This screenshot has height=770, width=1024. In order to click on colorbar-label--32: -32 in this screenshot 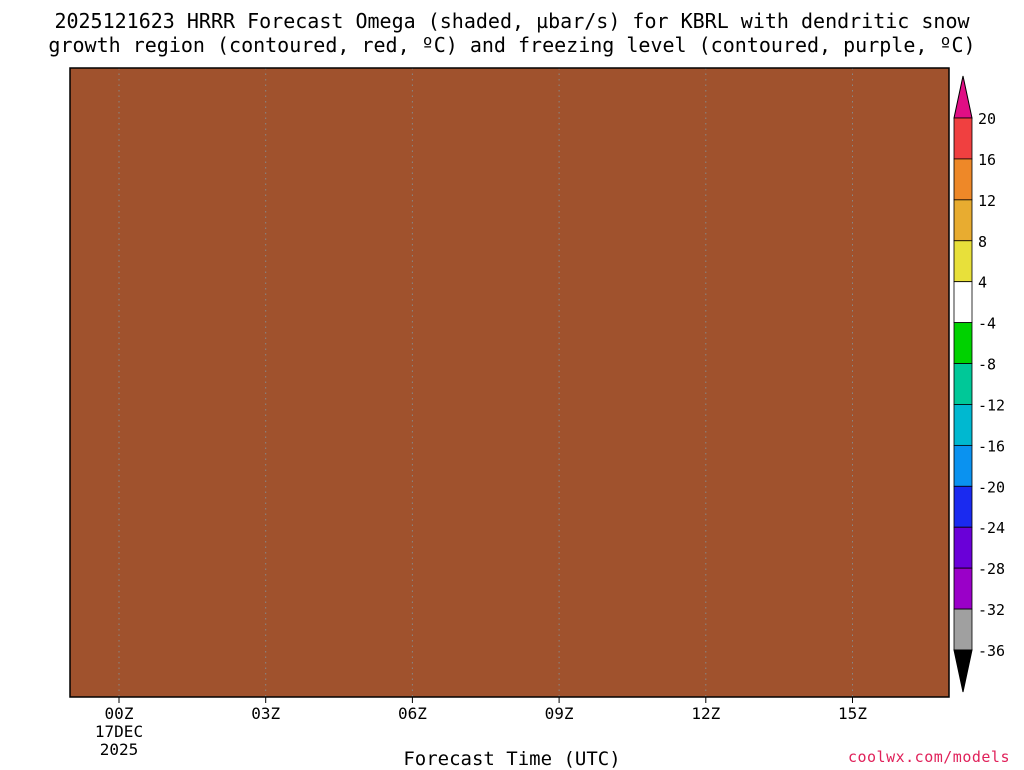, I will do `click(991, 610)`.